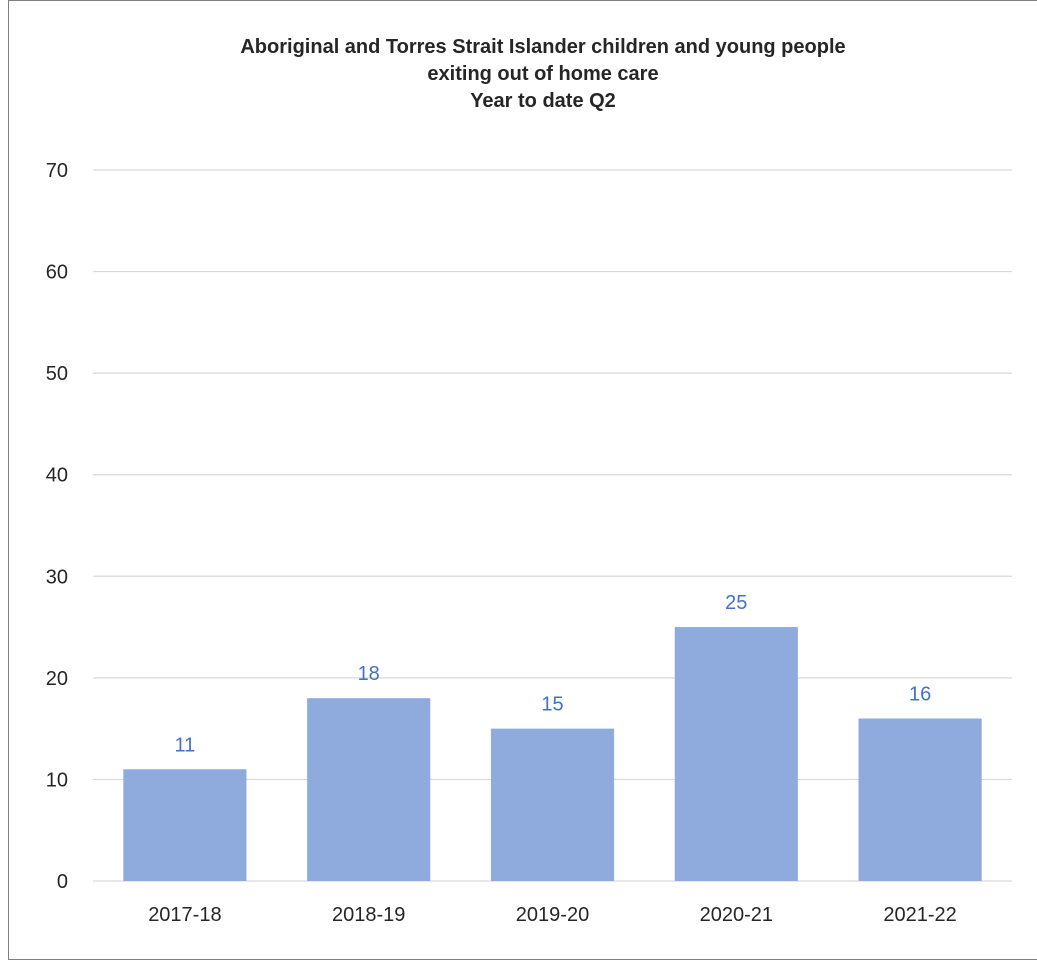 This screenshot has height=960, width=1037. I want to click on y-tick-label: 20, so click(57, 679).